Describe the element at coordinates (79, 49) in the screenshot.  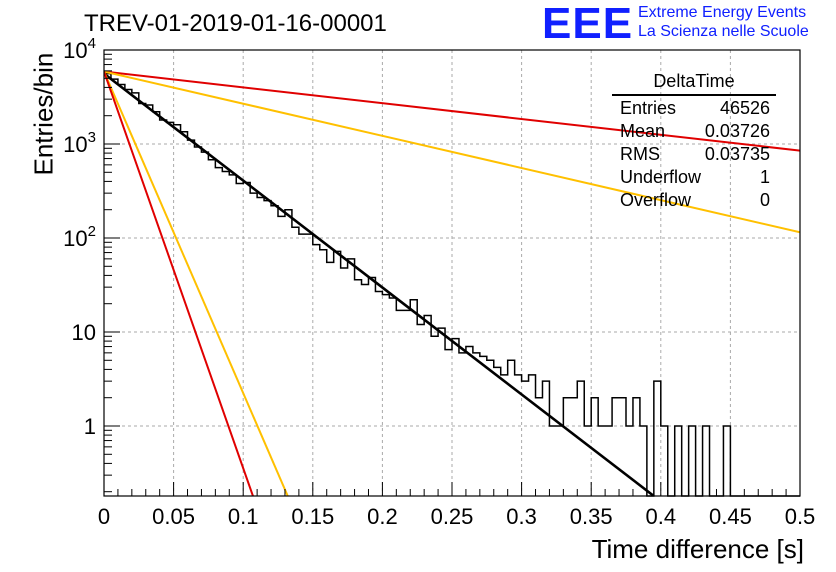
I see `y-tick-label: 10⁴` at that location.